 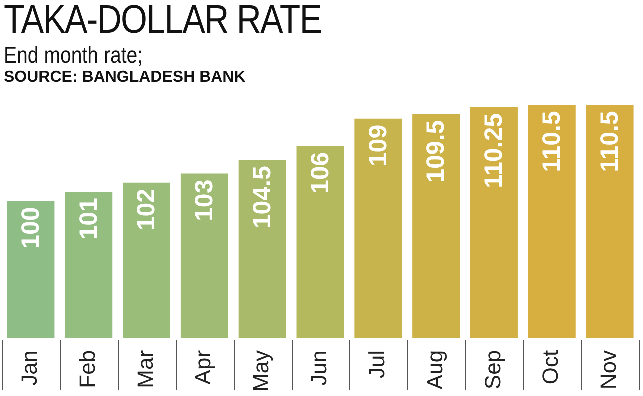 I want to click on data-label: 109.5, so click(x=436, y=151).